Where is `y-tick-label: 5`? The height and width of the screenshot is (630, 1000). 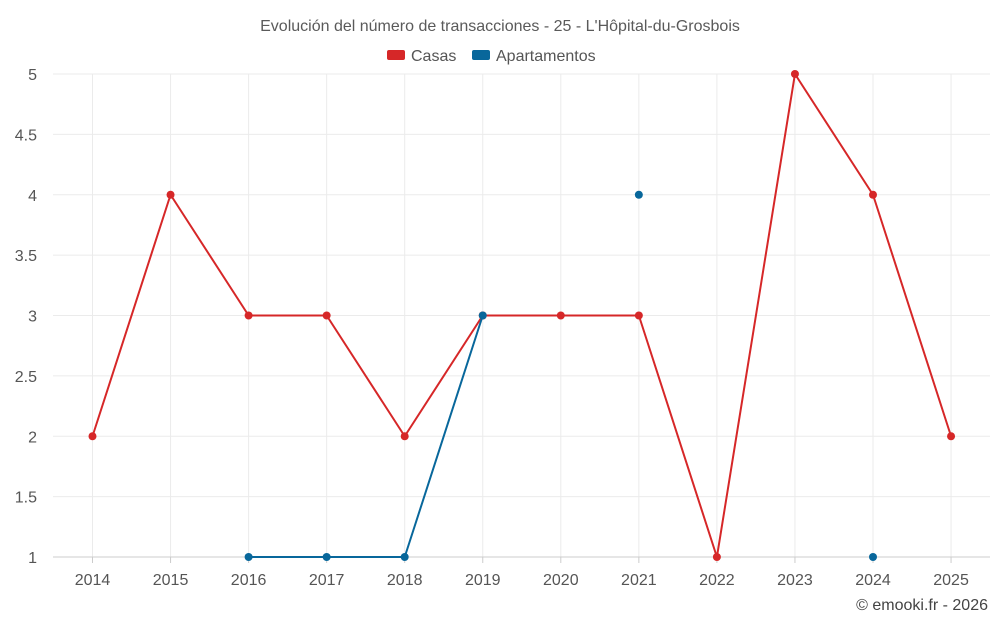
y-tick-label: 5 is located at coordinates (32, 75).